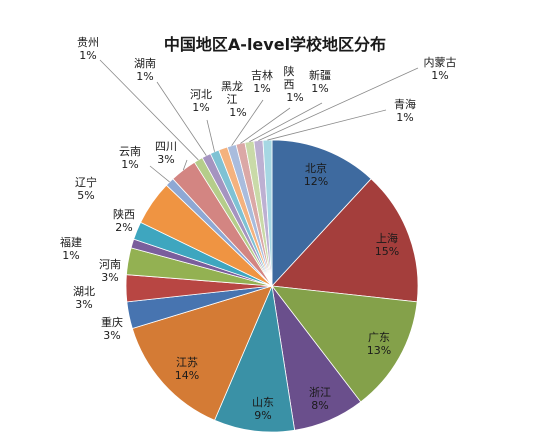 This screenshot has width=550, height=448. I want to click on slice-label-group: 陕西1%, so click(294, 84).